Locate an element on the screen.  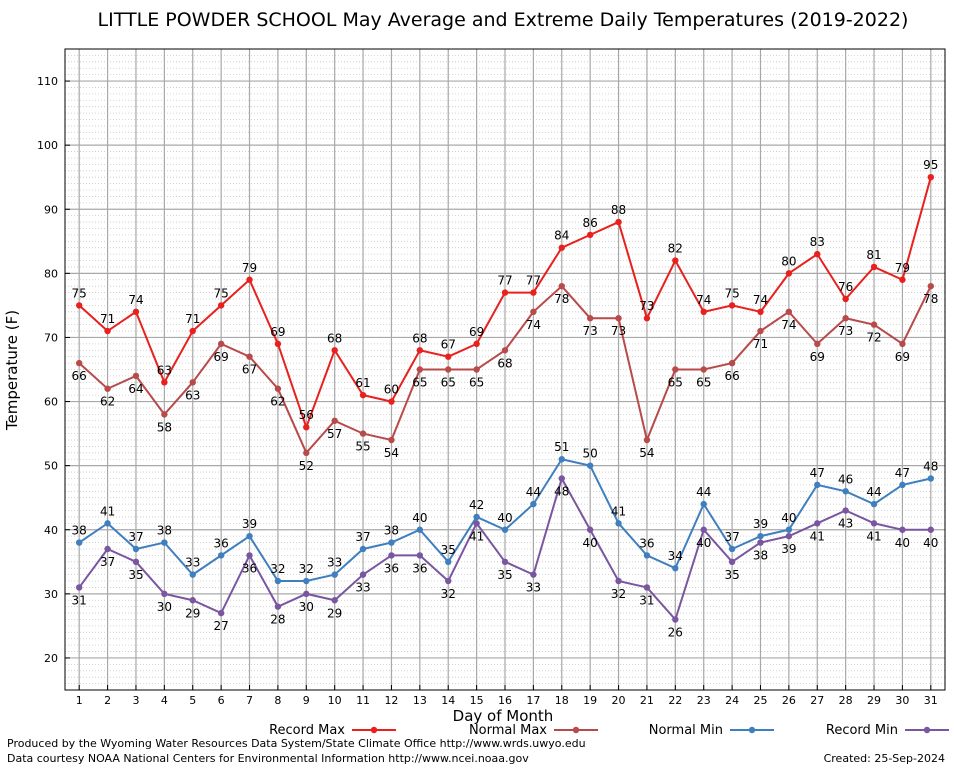
x-tick-label: 5 is located at coordinates (192, 700).